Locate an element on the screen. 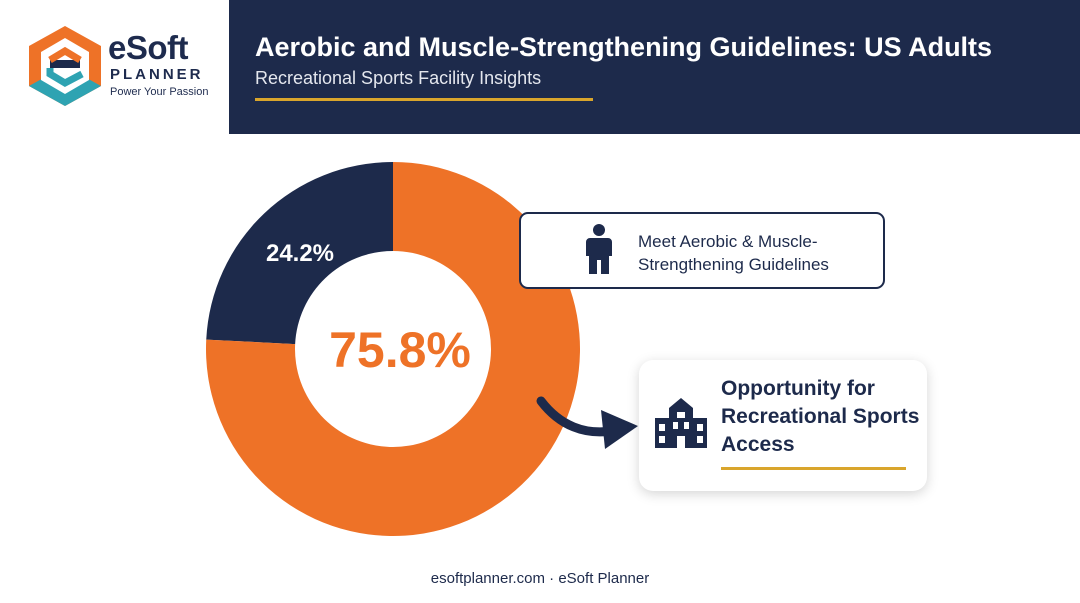 This screenshot has width=1080, height=603. title-underline is located at coordinates (424, 99).